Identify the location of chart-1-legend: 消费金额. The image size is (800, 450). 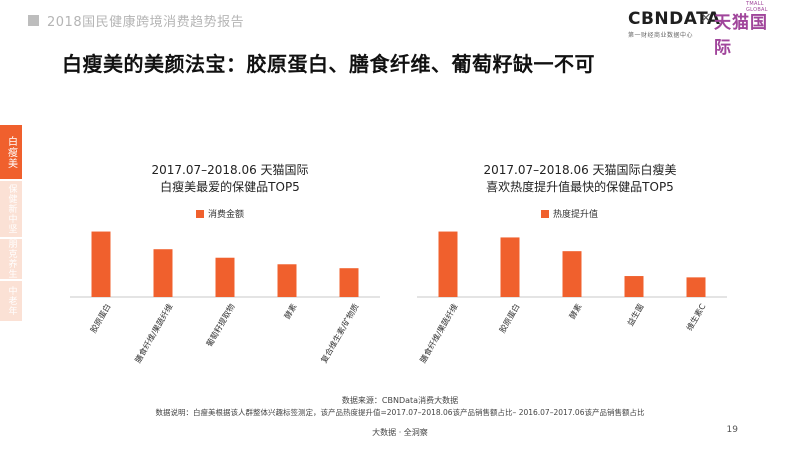
(220, 213).